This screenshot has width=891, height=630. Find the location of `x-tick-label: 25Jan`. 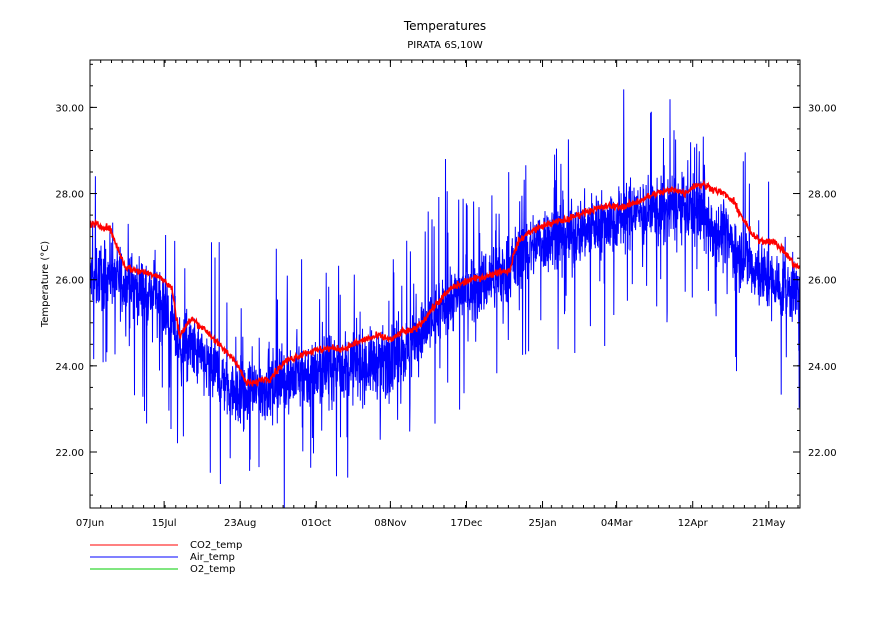

x-tick-label: 25Jan is located at coordinates (542, 523).